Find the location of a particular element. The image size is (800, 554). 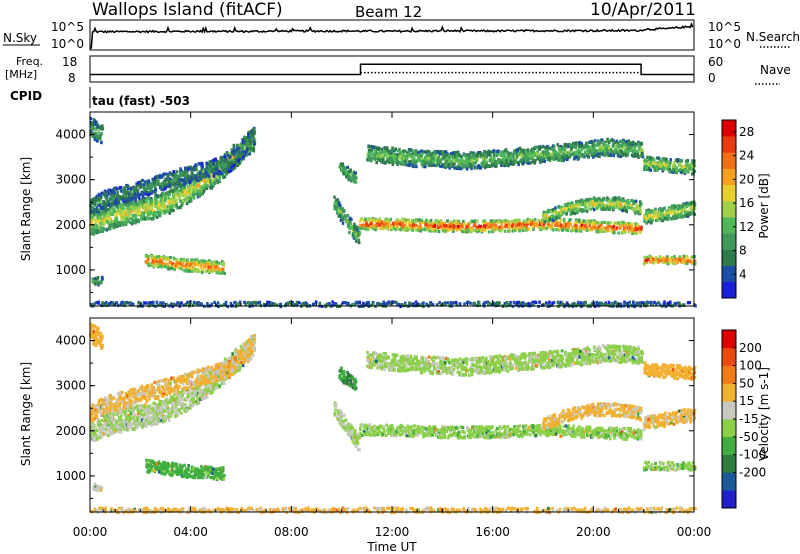

noise-tick-top-left: 10^5 is located at coordinates (67, 27).